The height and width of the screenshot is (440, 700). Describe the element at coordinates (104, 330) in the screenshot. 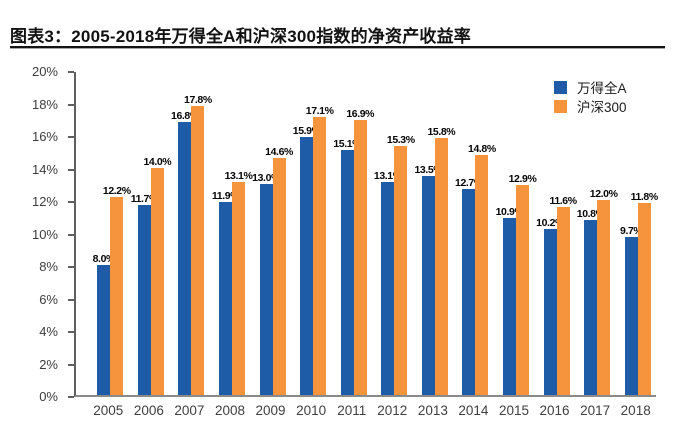

I see `bar-series0-2005` at that location.